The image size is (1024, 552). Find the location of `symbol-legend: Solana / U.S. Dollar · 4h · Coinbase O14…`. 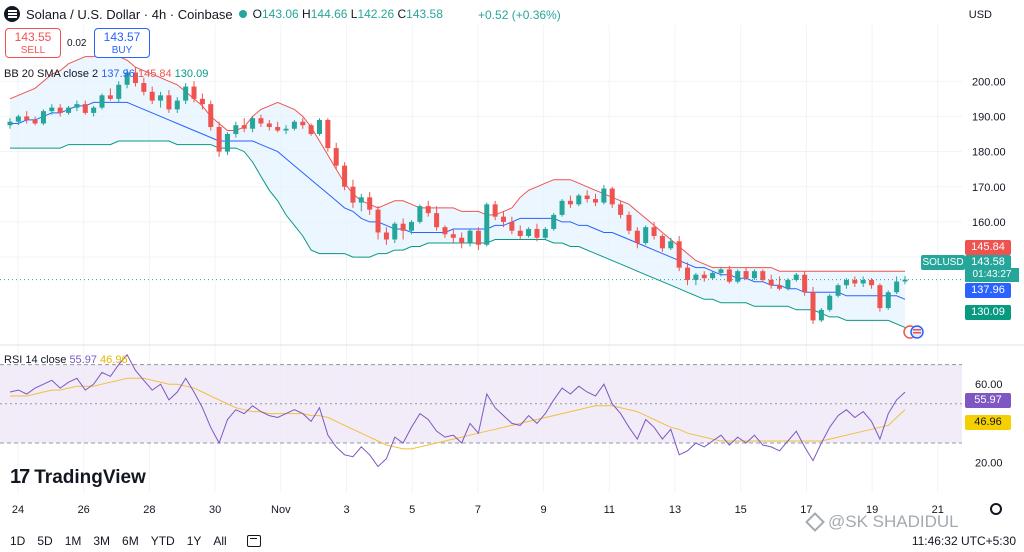

symbol-legend: Solana / U.S. Dollar · 4h · Coinbase O14… is located at coordinates (223, 14).